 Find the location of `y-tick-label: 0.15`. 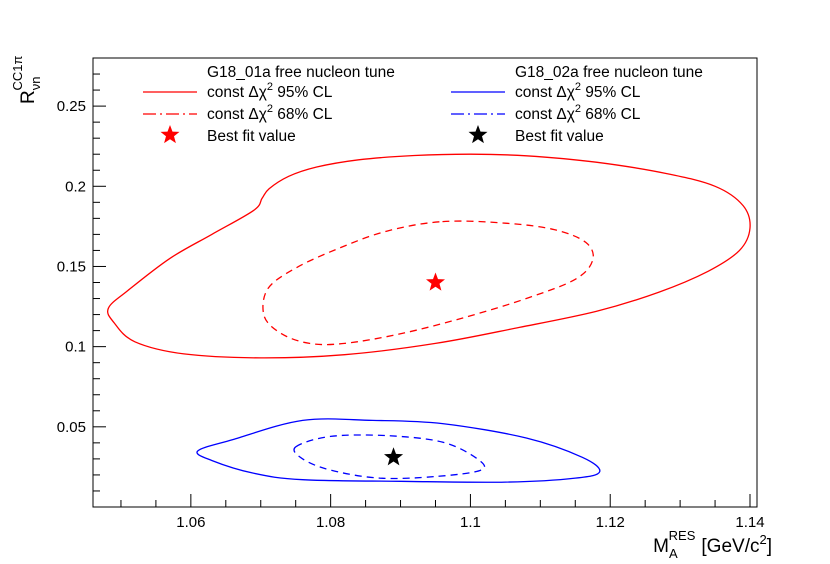

y-tick-label: 0.15 is located at coordinates (71, 266).